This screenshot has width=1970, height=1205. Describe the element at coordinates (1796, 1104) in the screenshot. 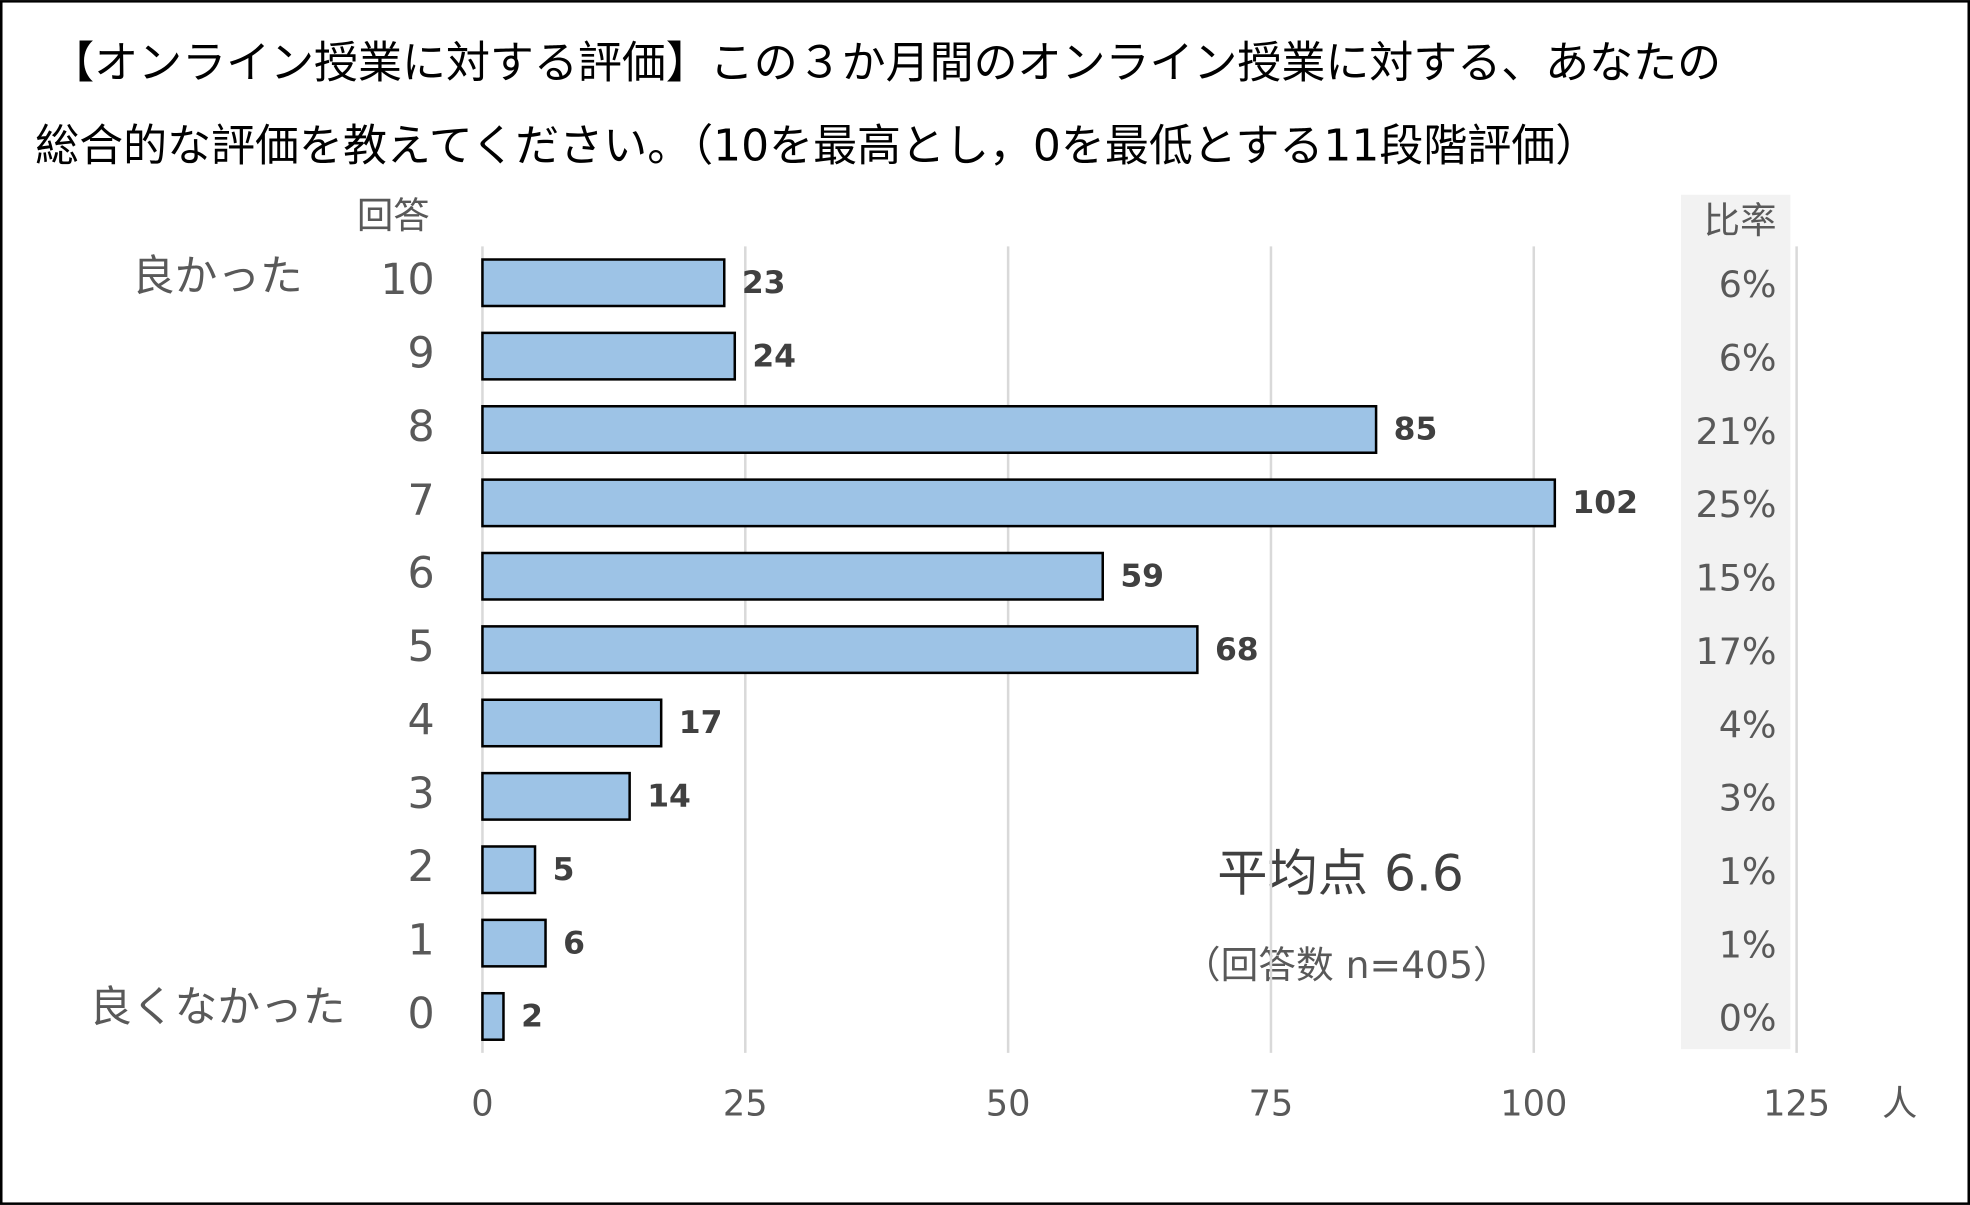

I see `x-tick-label: 125` at that location.